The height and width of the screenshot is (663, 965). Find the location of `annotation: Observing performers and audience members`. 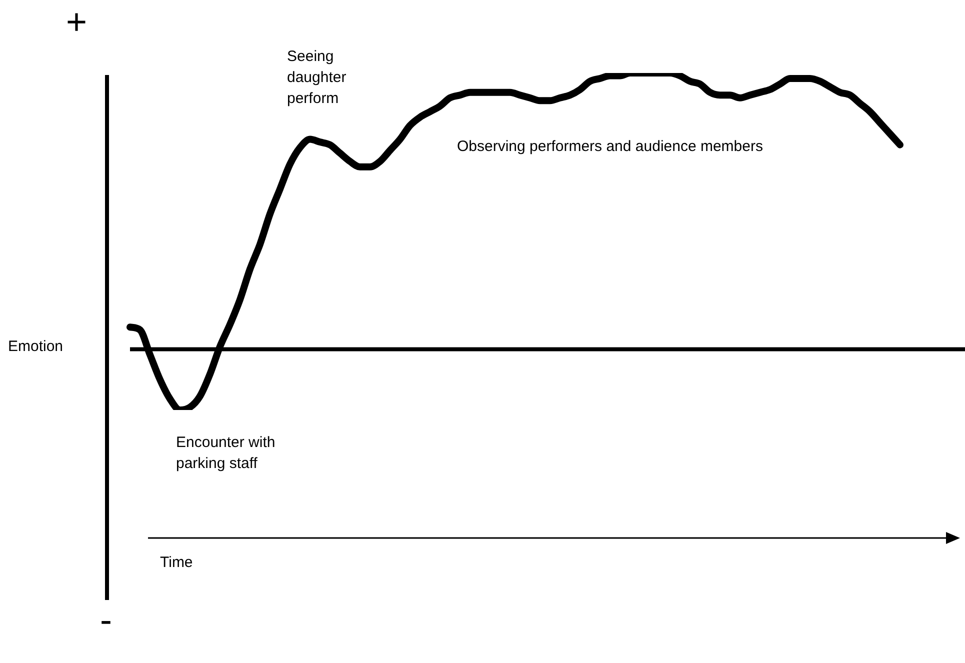

annotation: Observing performers and audience members is located at coordinates (610, 147).